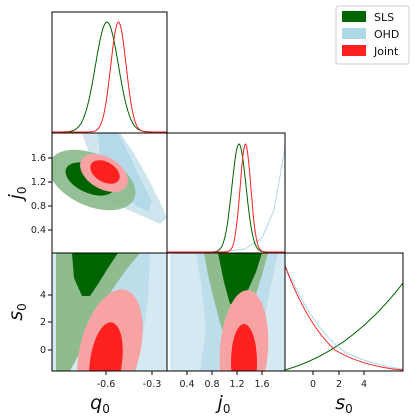 Image resolution: width=415 pixels, height=416 pixels. Describe the element at coordinates (43, 350) in the screenshot. I see `tick-label-s0-left-1: 0` at that location.